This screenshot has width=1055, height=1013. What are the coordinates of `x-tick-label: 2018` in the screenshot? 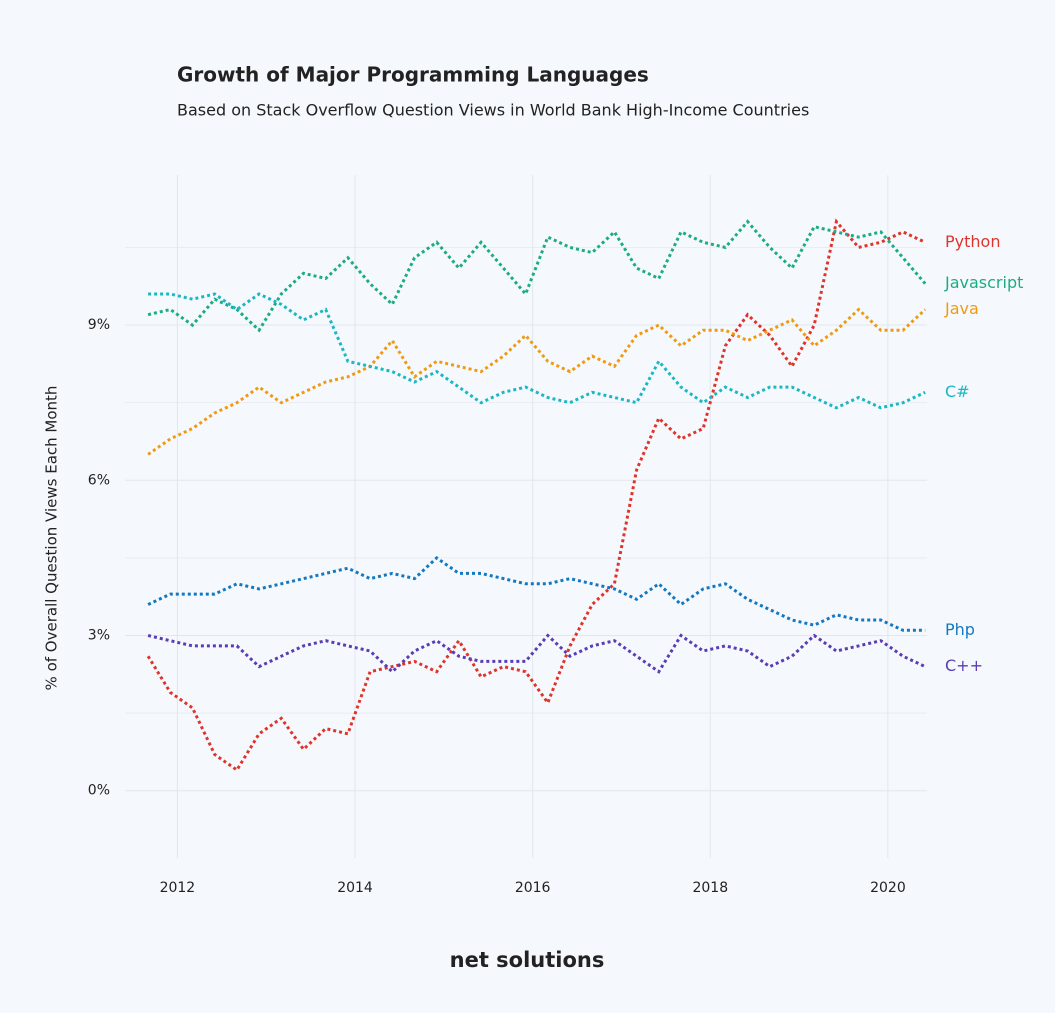 It's located at (710, 888).